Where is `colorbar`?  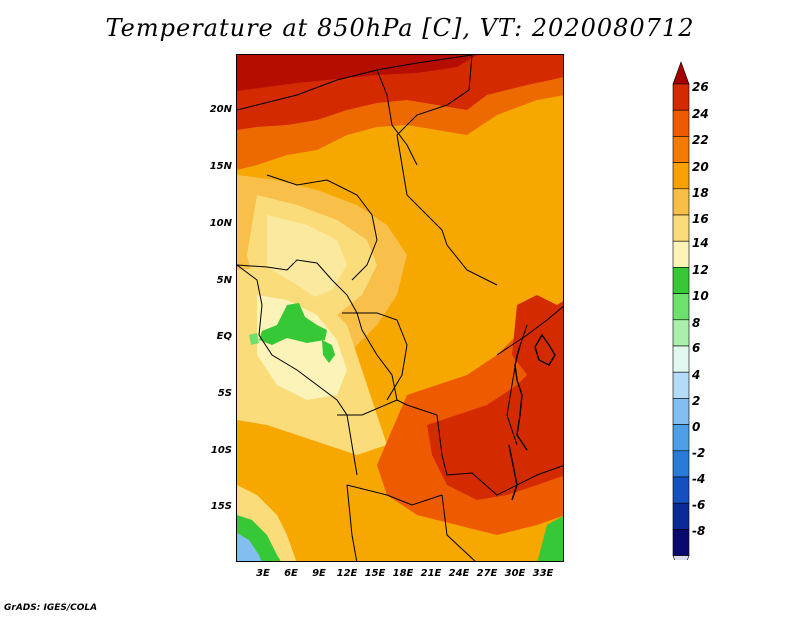 colorbar is located at coordinates (681, 310).